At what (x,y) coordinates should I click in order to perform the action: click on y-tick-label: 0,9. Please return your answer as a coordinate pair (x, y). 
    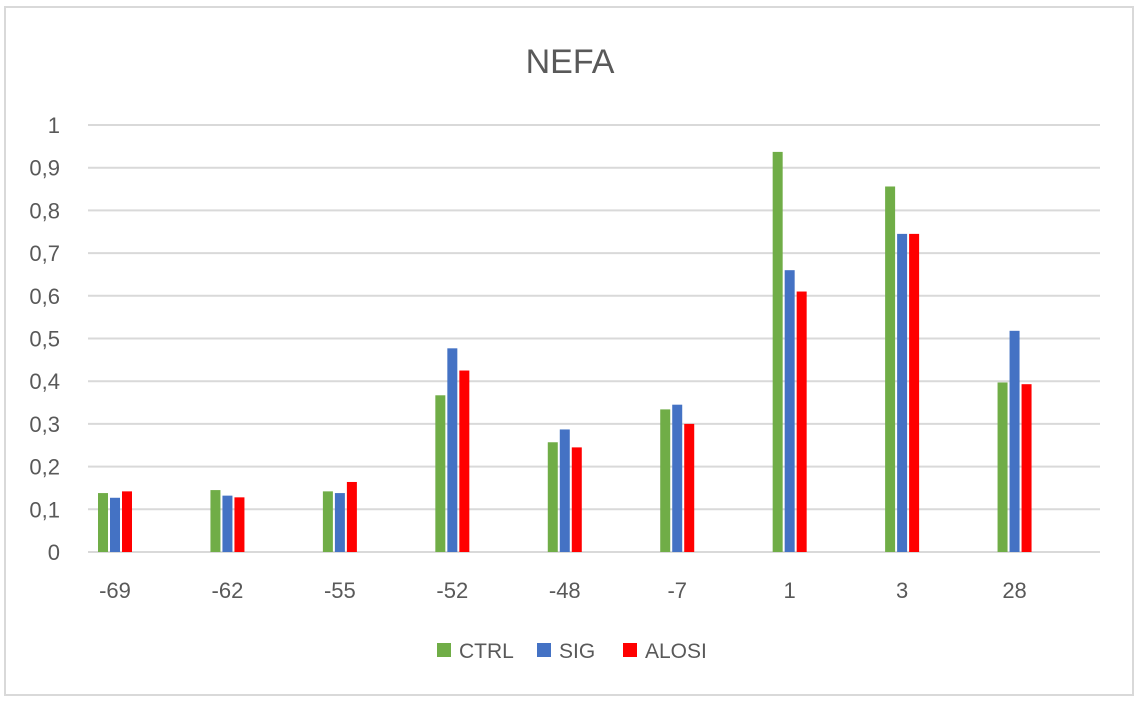
    Looking at the image, I should click on (44, 168).